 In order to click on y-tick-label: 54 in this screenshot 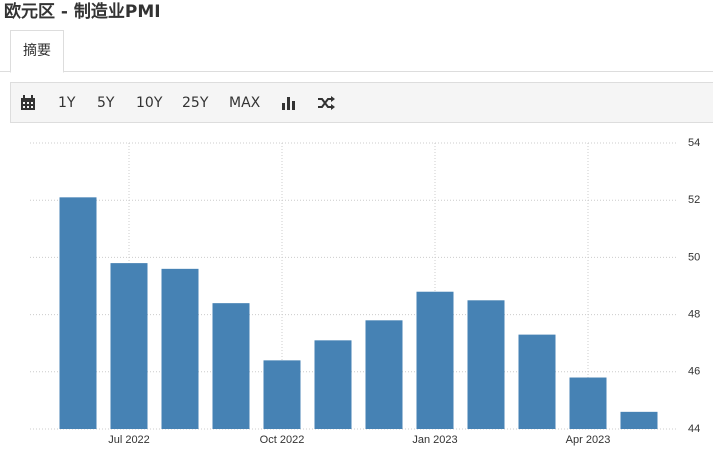, I will do `click(694, 143)`.